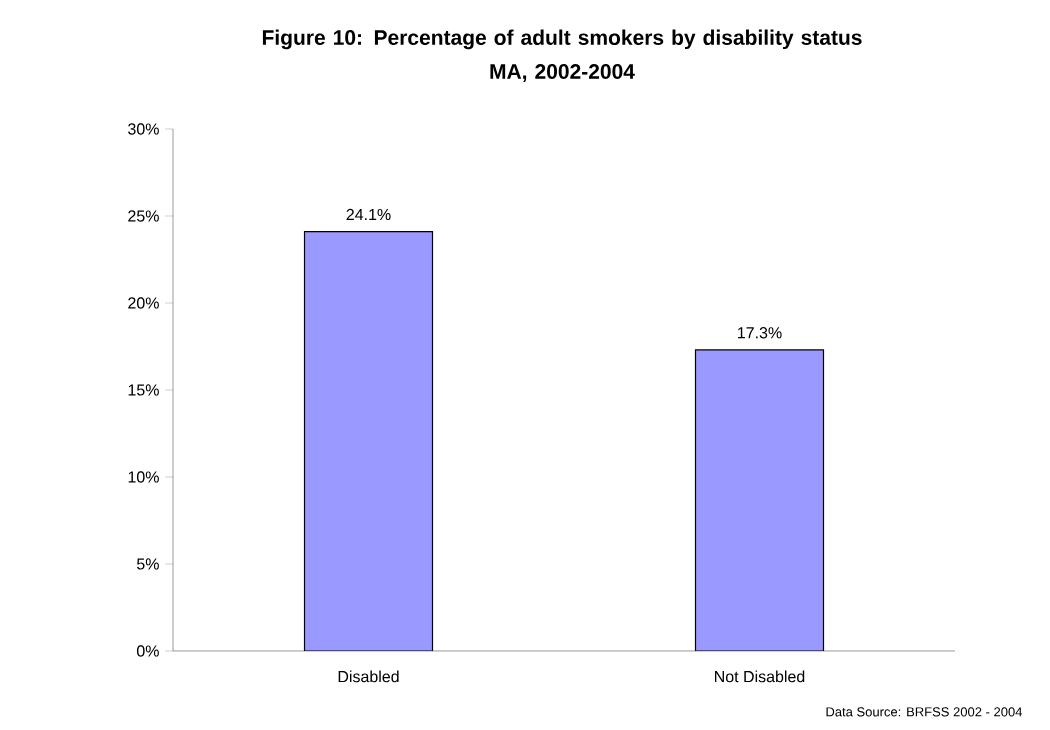 The image size is (1050, 730). Describe the element at coordinates (143, 303) in the screenshot. I see `y-tick-label: 20%` at that location.